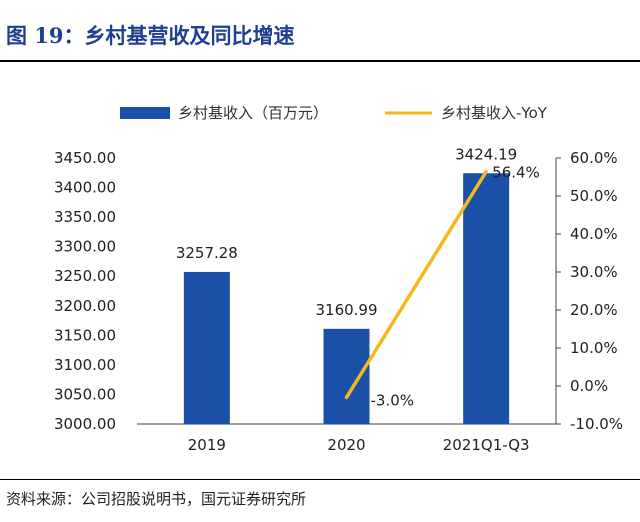 This screenshot has height=522, width=640. What do you see at coordinates (253, 113) in the screenshot?
I see `legend-label-bar: 乡村基收入（百万元）` at bounding box center [253, 113].